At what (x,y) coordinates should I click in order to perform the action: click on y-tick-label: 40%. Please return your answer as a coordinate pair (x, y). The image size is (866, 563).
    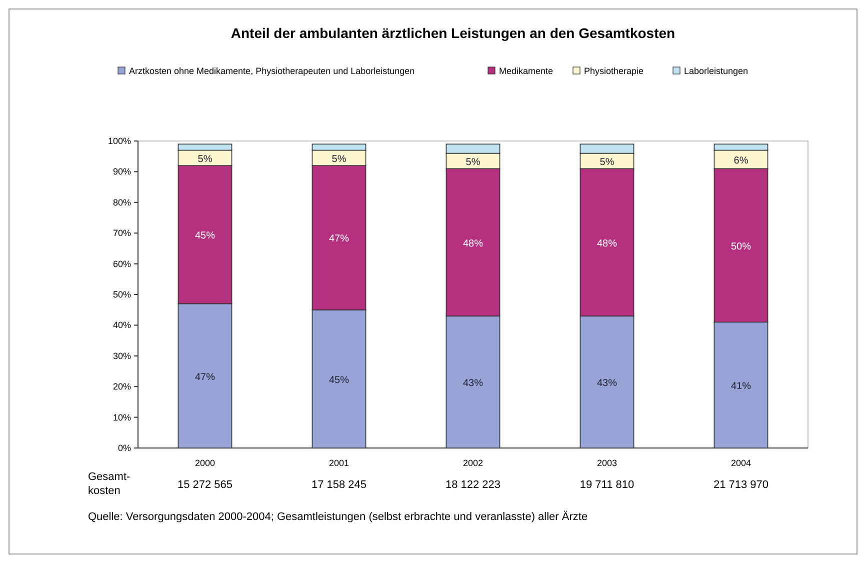
    Looking at the image, I should click on (121, 325).